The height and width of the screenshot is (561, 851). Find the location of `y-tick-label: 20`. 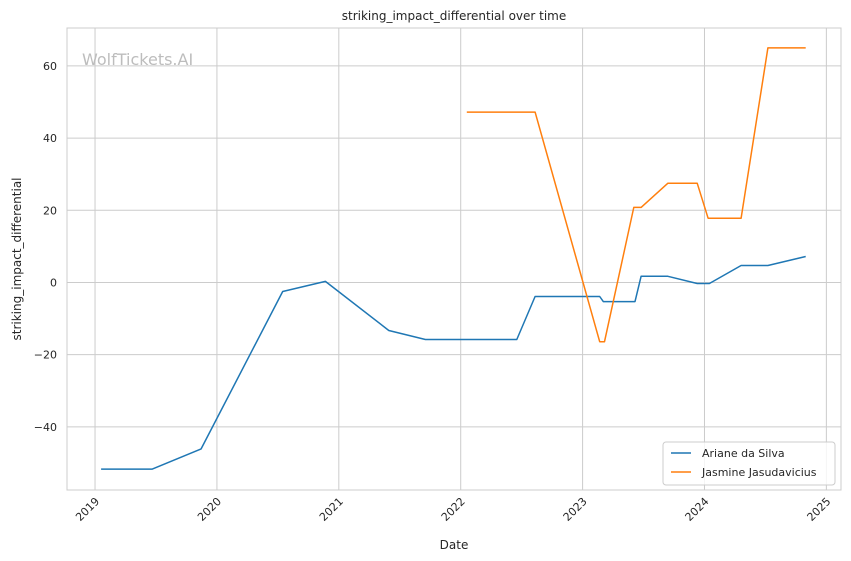

y-tick-label: 20 is located at coordinates (50, 210).